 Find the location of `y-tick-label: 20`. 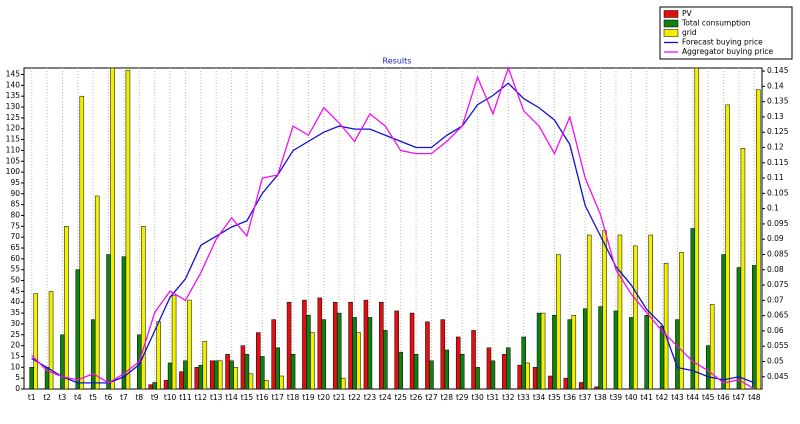

y-tick-label: 20 is located at coordinates (15, 345).